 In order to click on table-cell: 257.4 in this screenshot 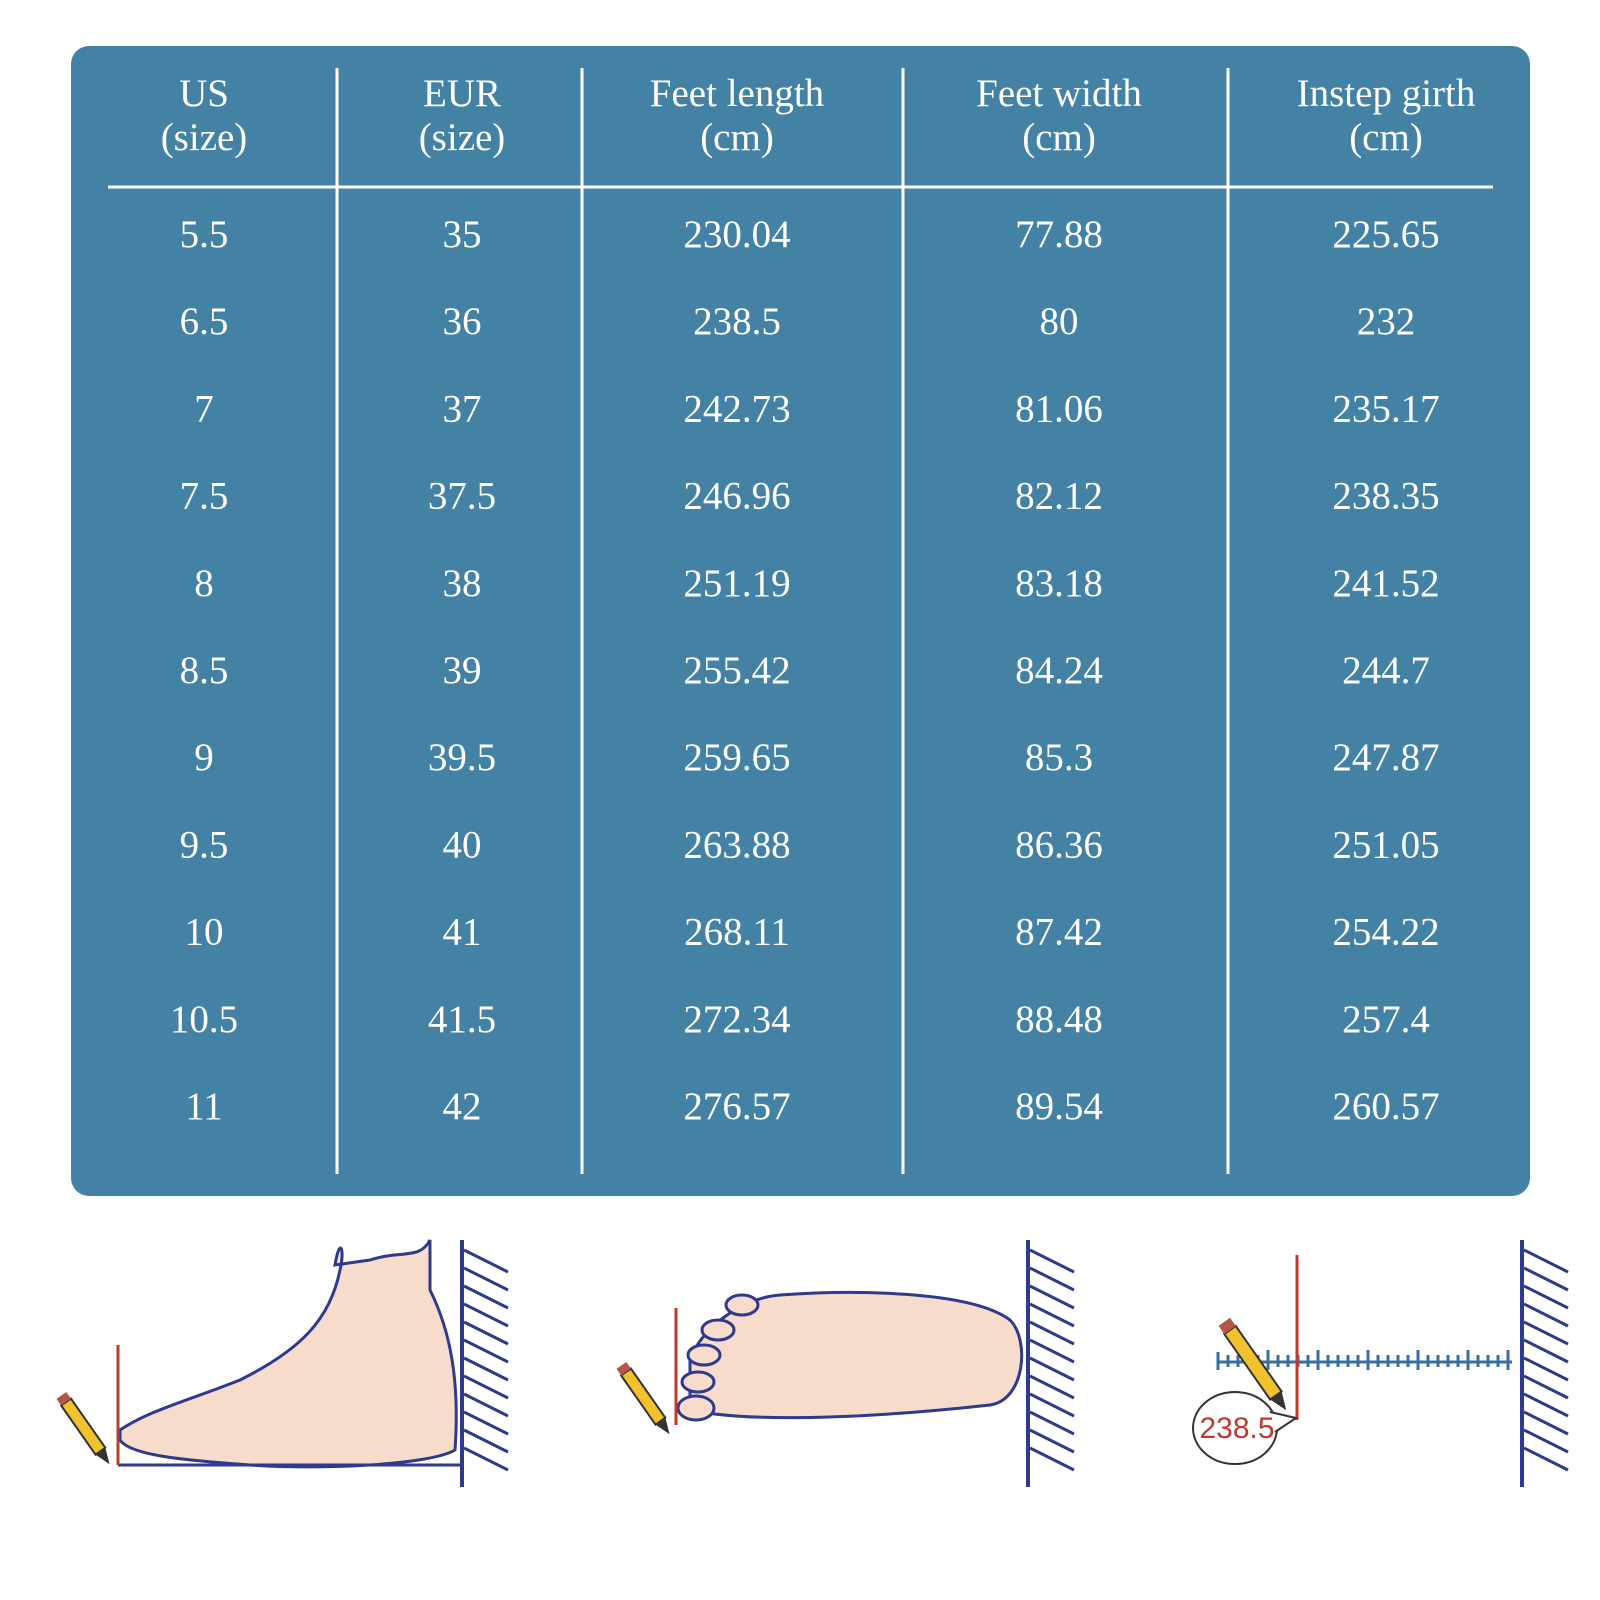, I will do `click(1386, 1019)`.